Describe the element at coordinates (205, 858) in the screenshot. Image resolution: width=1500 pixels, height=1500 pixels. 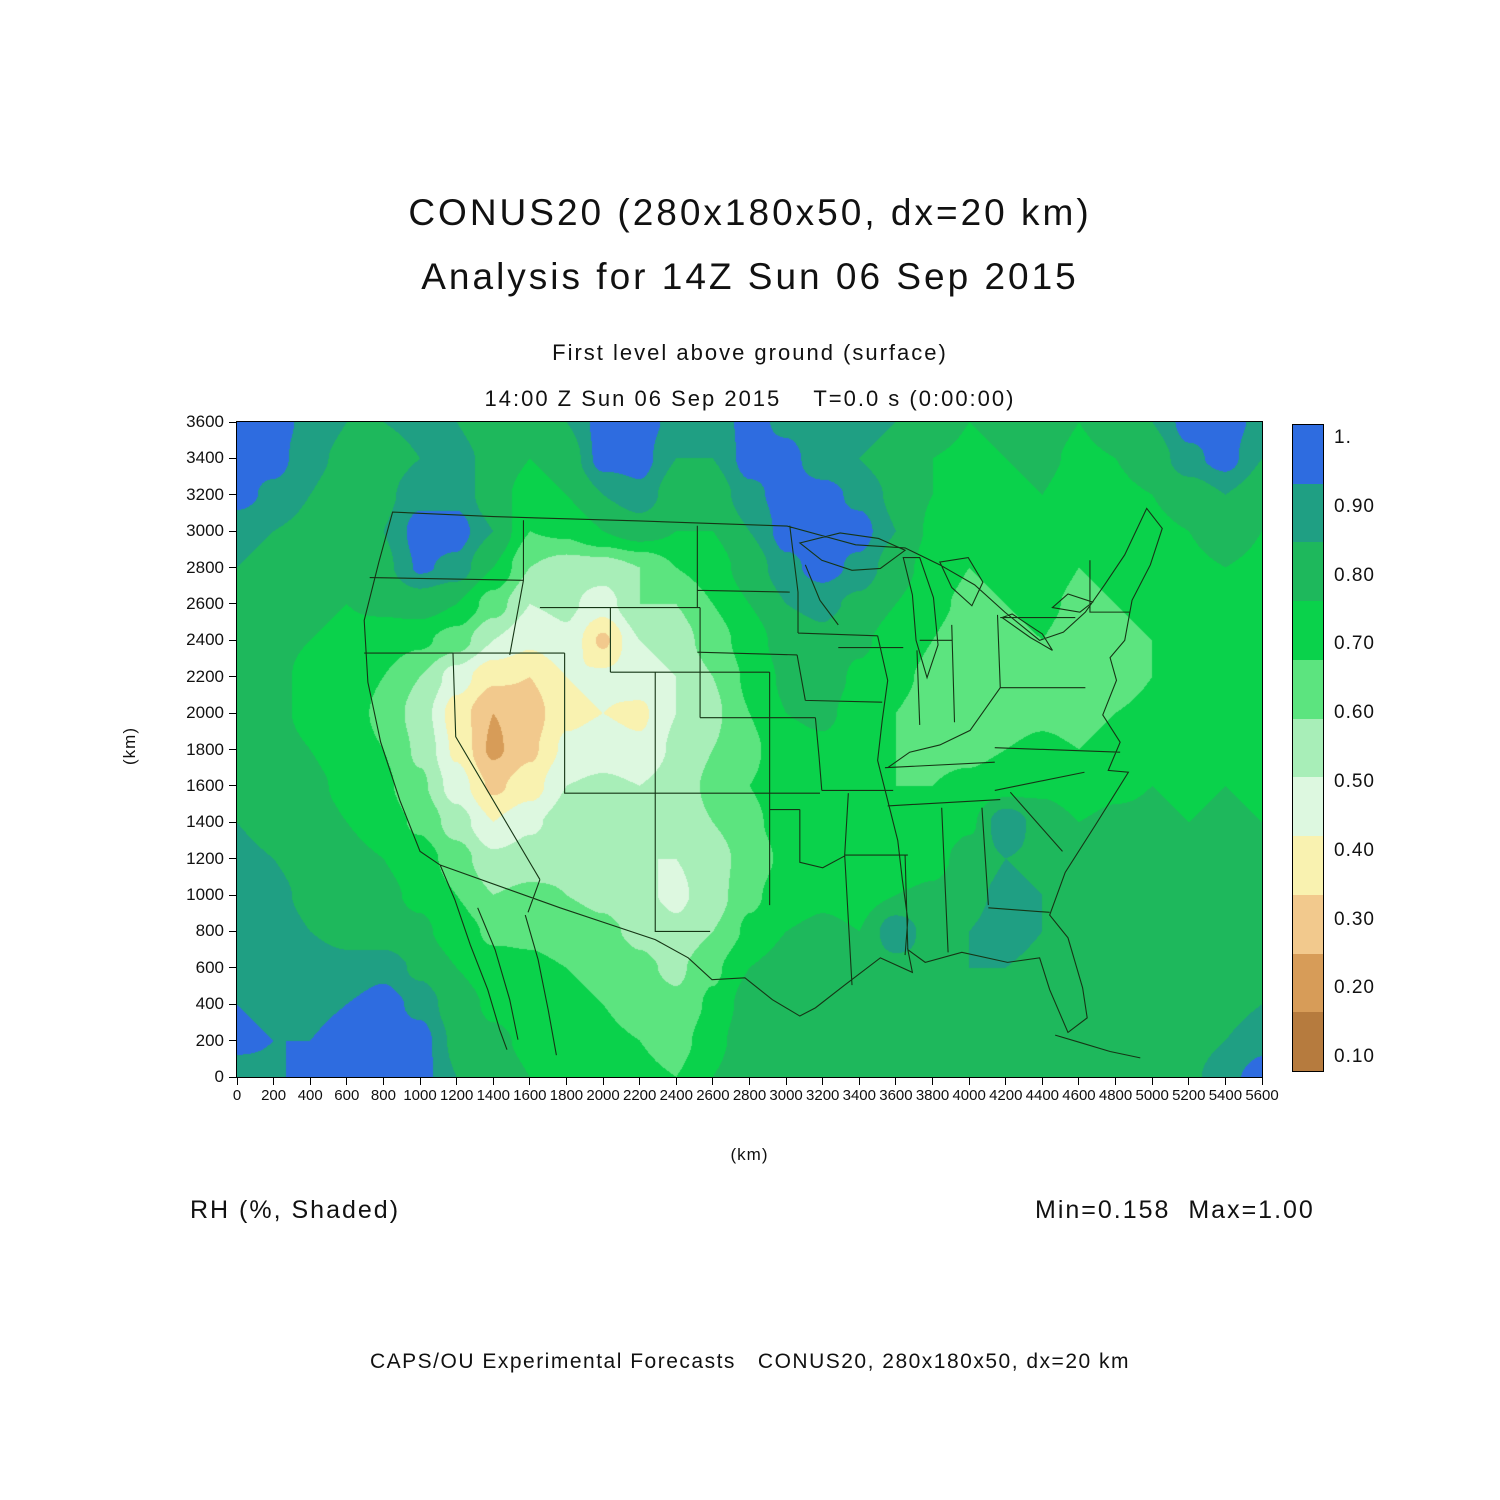
I see `y-tick-label: 1200` at that location.